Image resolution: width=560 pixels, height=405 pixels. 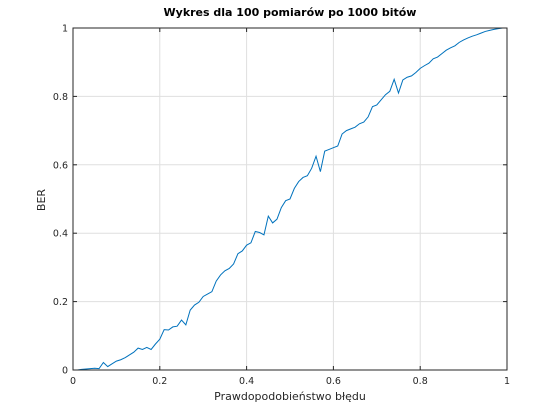 I want to click on x-tick-label: 1, so click(x=507, y=381).